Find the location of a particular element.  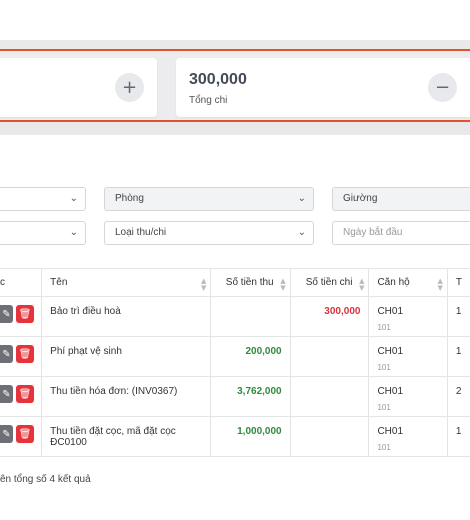

table-row: ✎ 🗑 Phí phạt vệ sinh 200,000 CH01 101 1 is located at coordinates (235, 356).